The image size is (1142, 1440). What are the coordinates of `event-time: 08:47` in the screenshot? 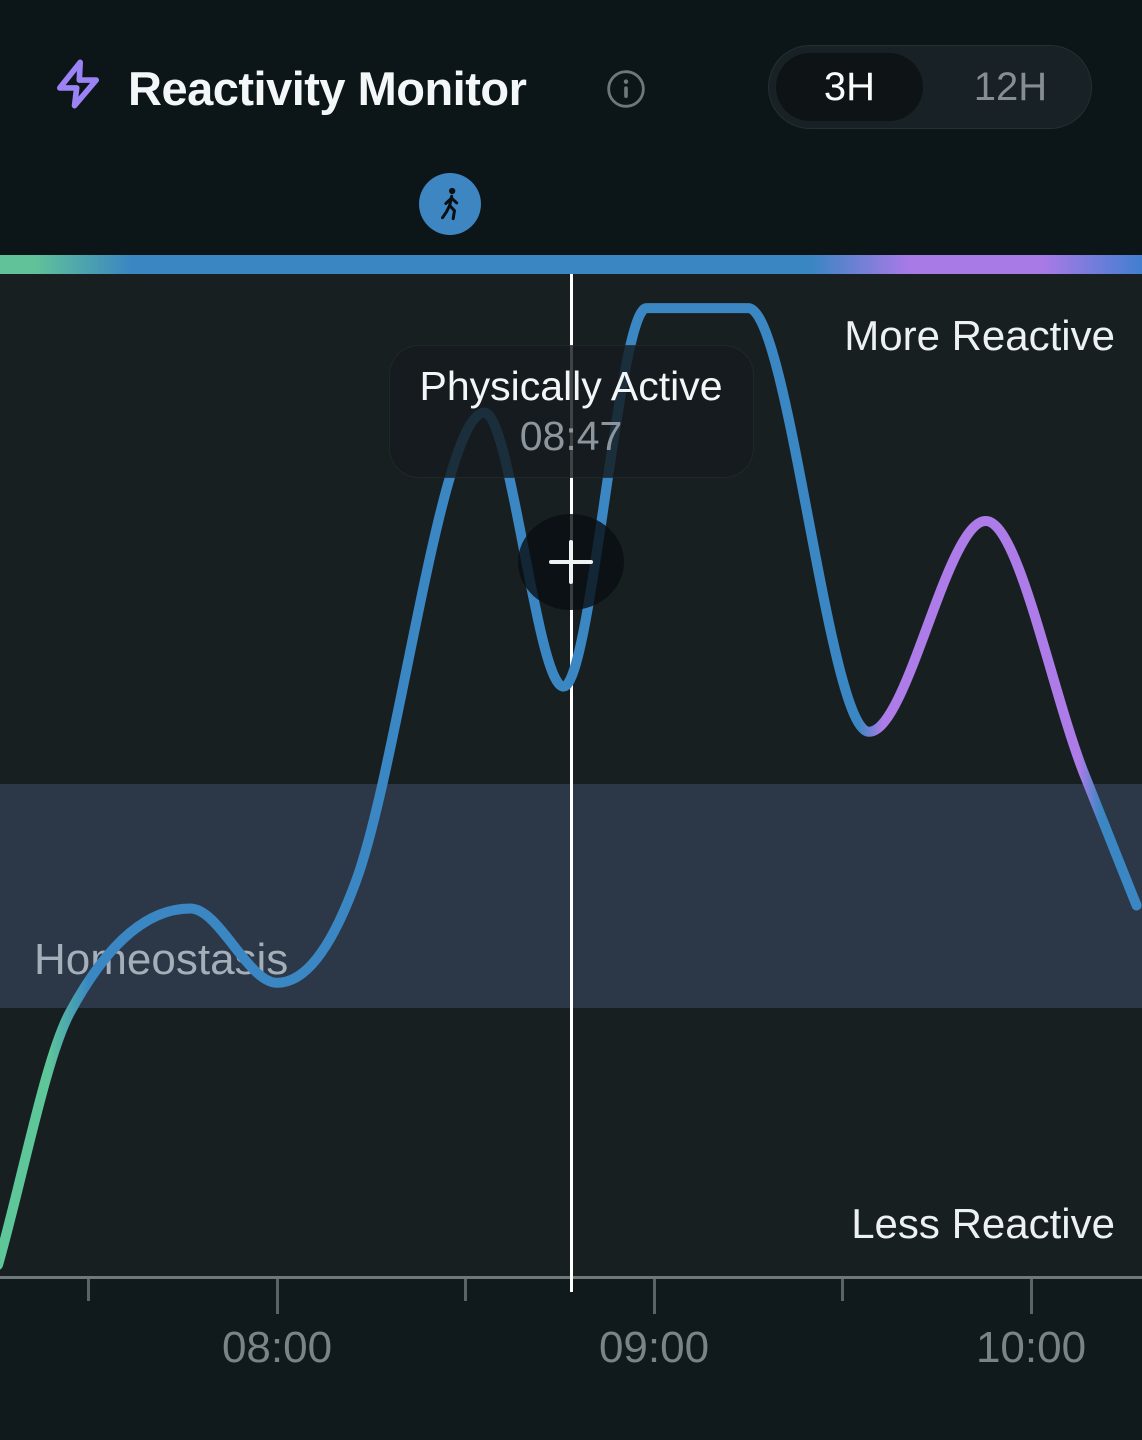 It's located at (571, 435).